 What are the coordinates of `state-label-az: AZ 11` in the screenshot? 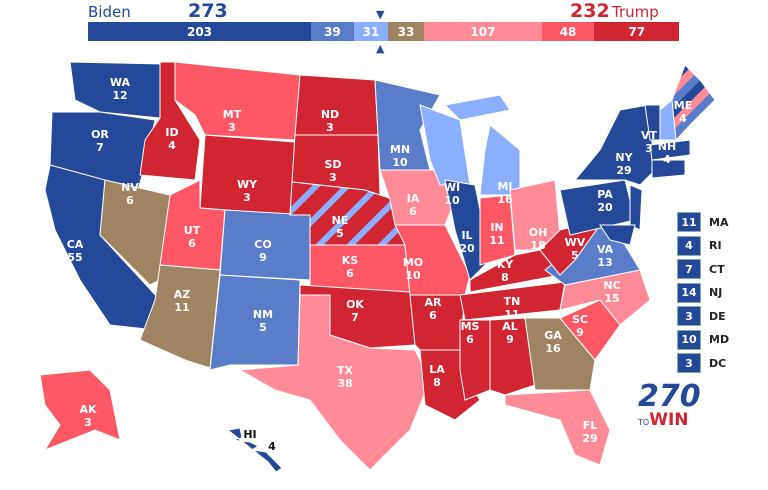 It's located at (182, 301).